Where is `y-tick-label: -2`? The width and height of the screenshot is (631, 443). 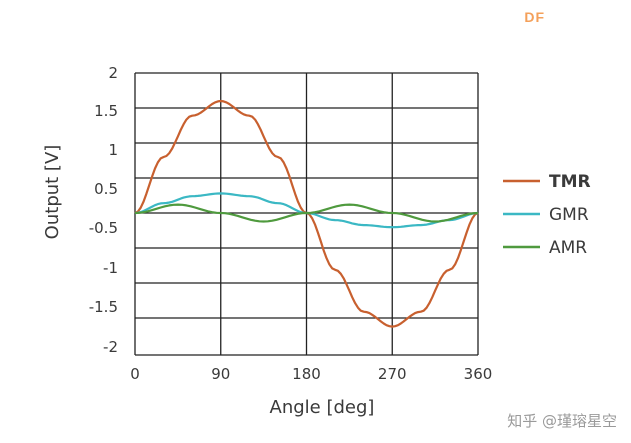
y-tick-label: -2 is located at coordinates (110, 347).